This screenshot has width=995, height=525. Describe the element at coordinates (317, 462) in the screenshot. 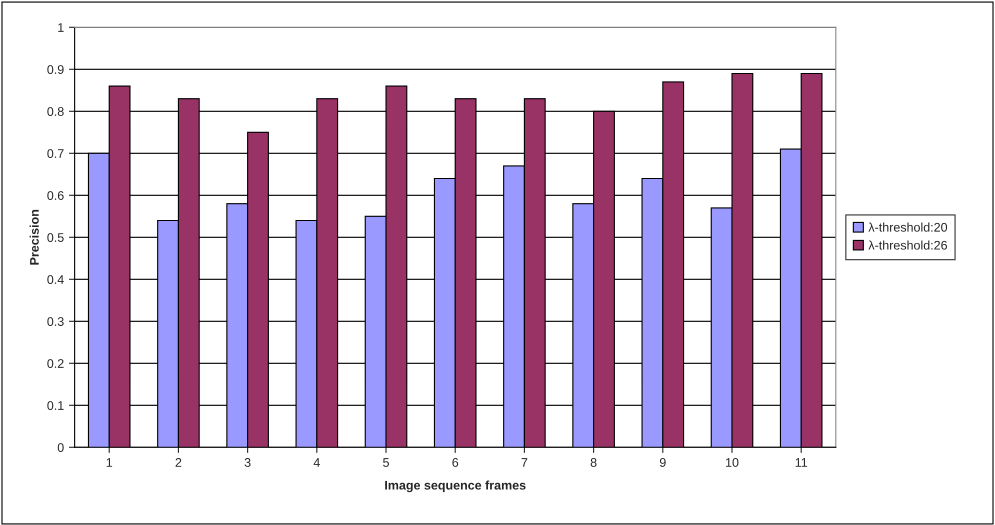

I see `x-tick-label: 4` at that location.